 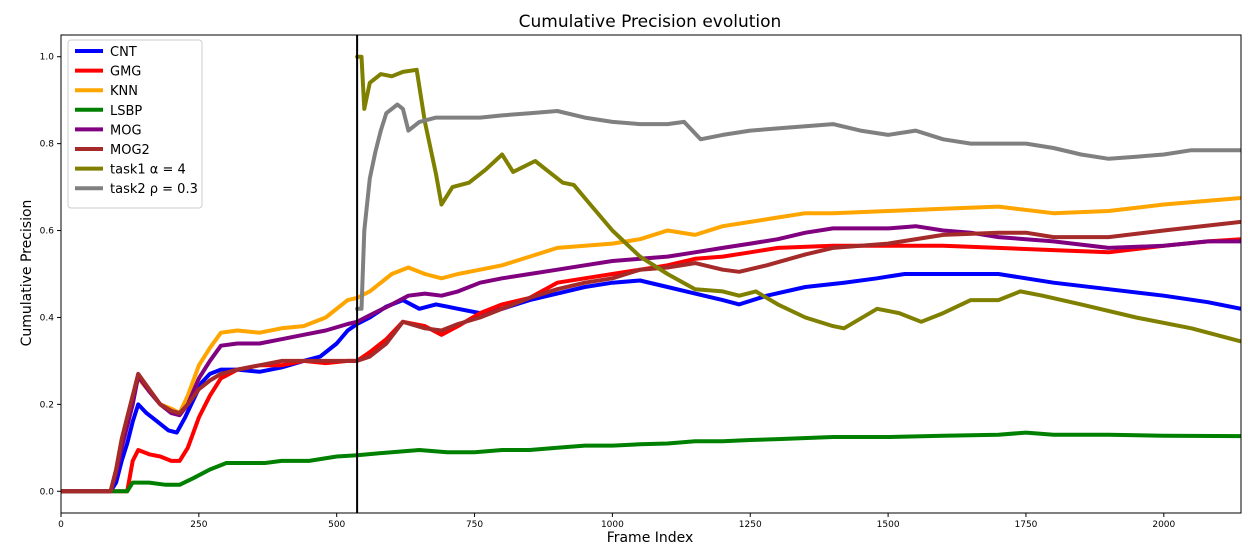 What do you see at coordinates (336, 525) in the screenshot?
I see `x-tick-label: 500` at bounding box center [336, 525].